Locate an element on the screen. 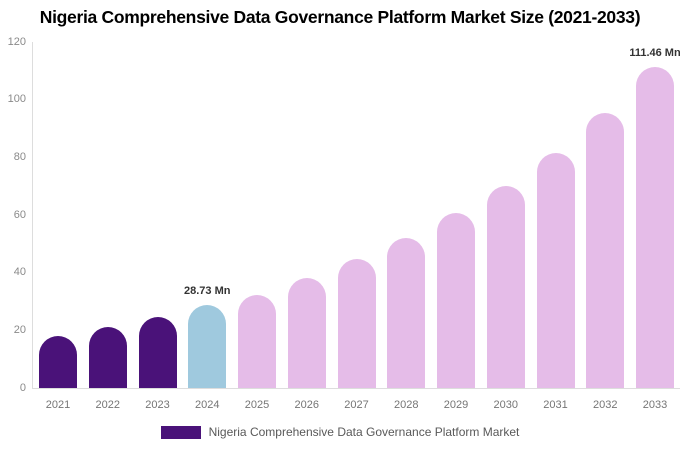  bar-2022 is located at coordinates (107, 357).